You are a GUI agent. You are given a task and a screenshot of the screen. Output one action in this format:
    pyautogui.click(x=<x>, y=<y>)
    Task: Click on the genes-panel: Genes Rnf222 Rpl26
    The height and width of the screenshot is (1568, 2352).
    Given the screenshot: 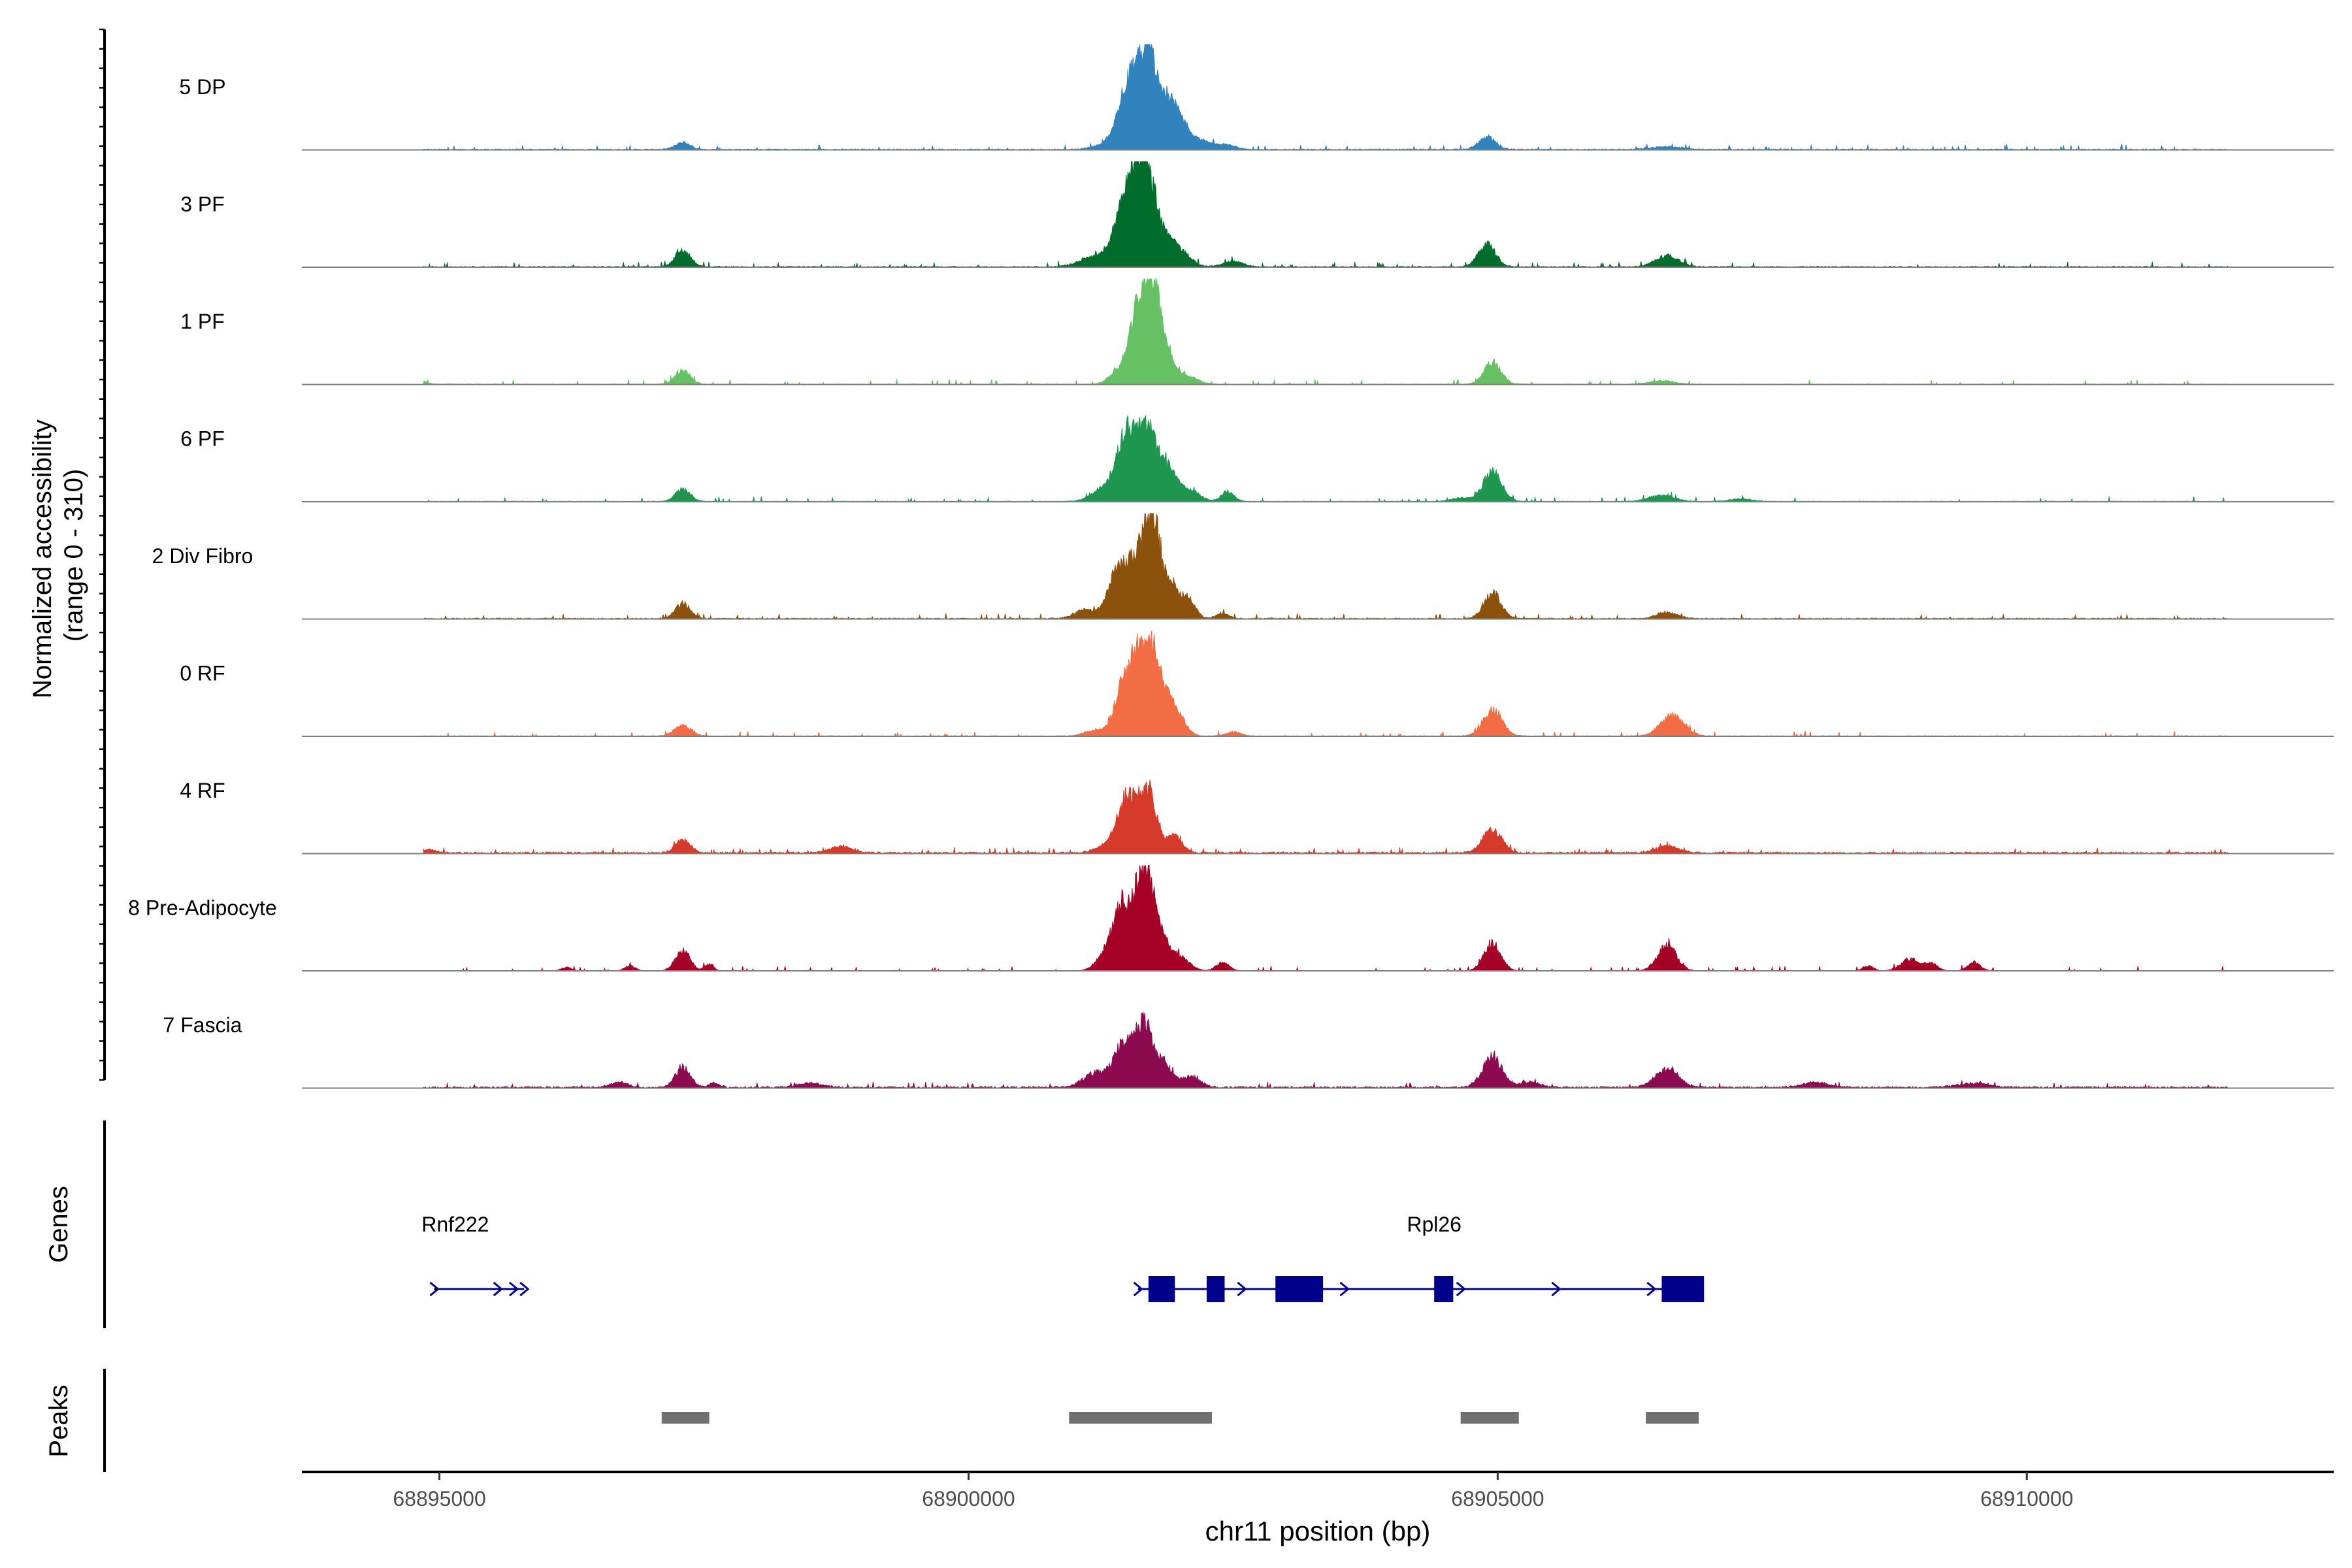 What is the action you would take?
    pyautogui.click(x=874, y=1224)
    